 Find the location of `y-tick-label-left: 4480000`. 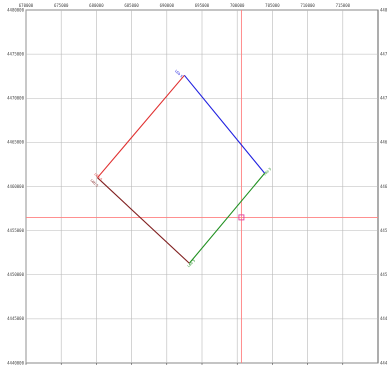

y-tick-label-left: 4480000 is located at coordinates (15, 9).